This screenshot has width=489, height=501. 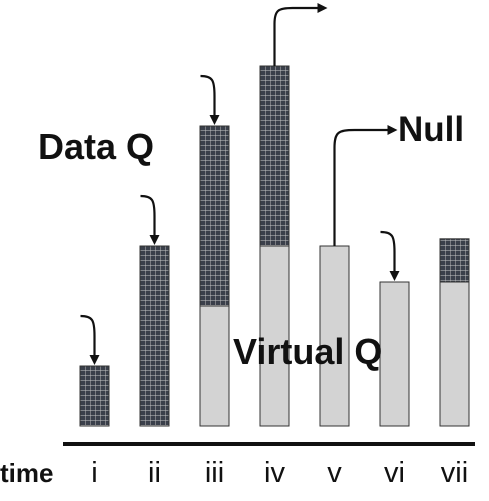 What do you see at coordinates (394, 473) in the screenshot?
I see `time-tick-vi: vi` at bounding box center [394, 473].